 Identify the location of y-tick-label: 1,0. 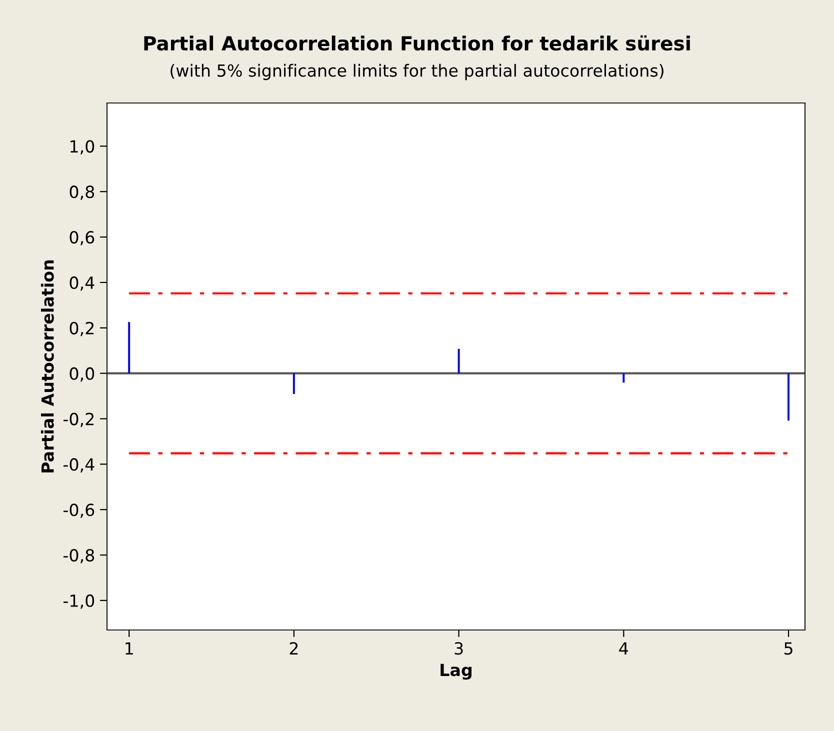
(82, 147).